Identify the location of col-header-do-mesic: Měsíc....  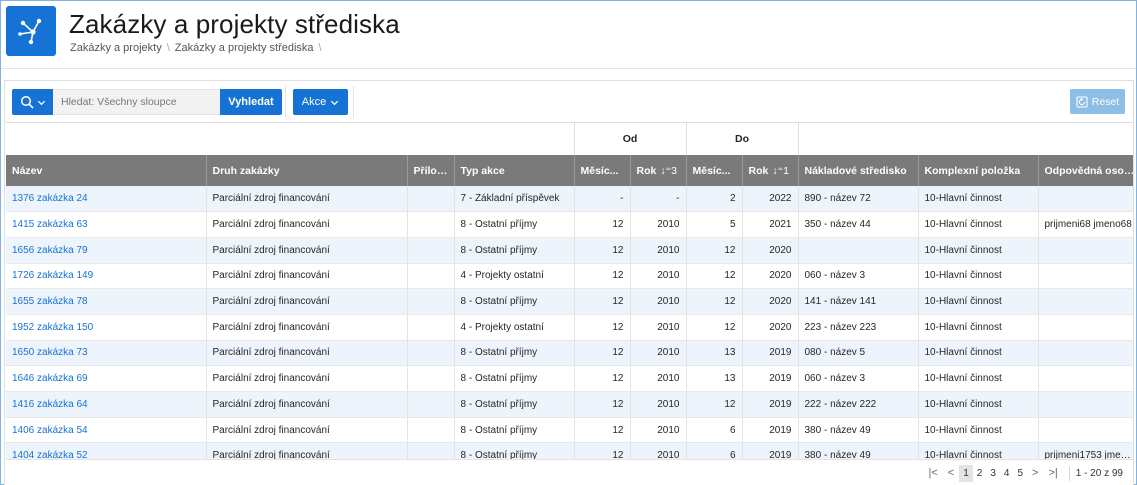
(714, 170).